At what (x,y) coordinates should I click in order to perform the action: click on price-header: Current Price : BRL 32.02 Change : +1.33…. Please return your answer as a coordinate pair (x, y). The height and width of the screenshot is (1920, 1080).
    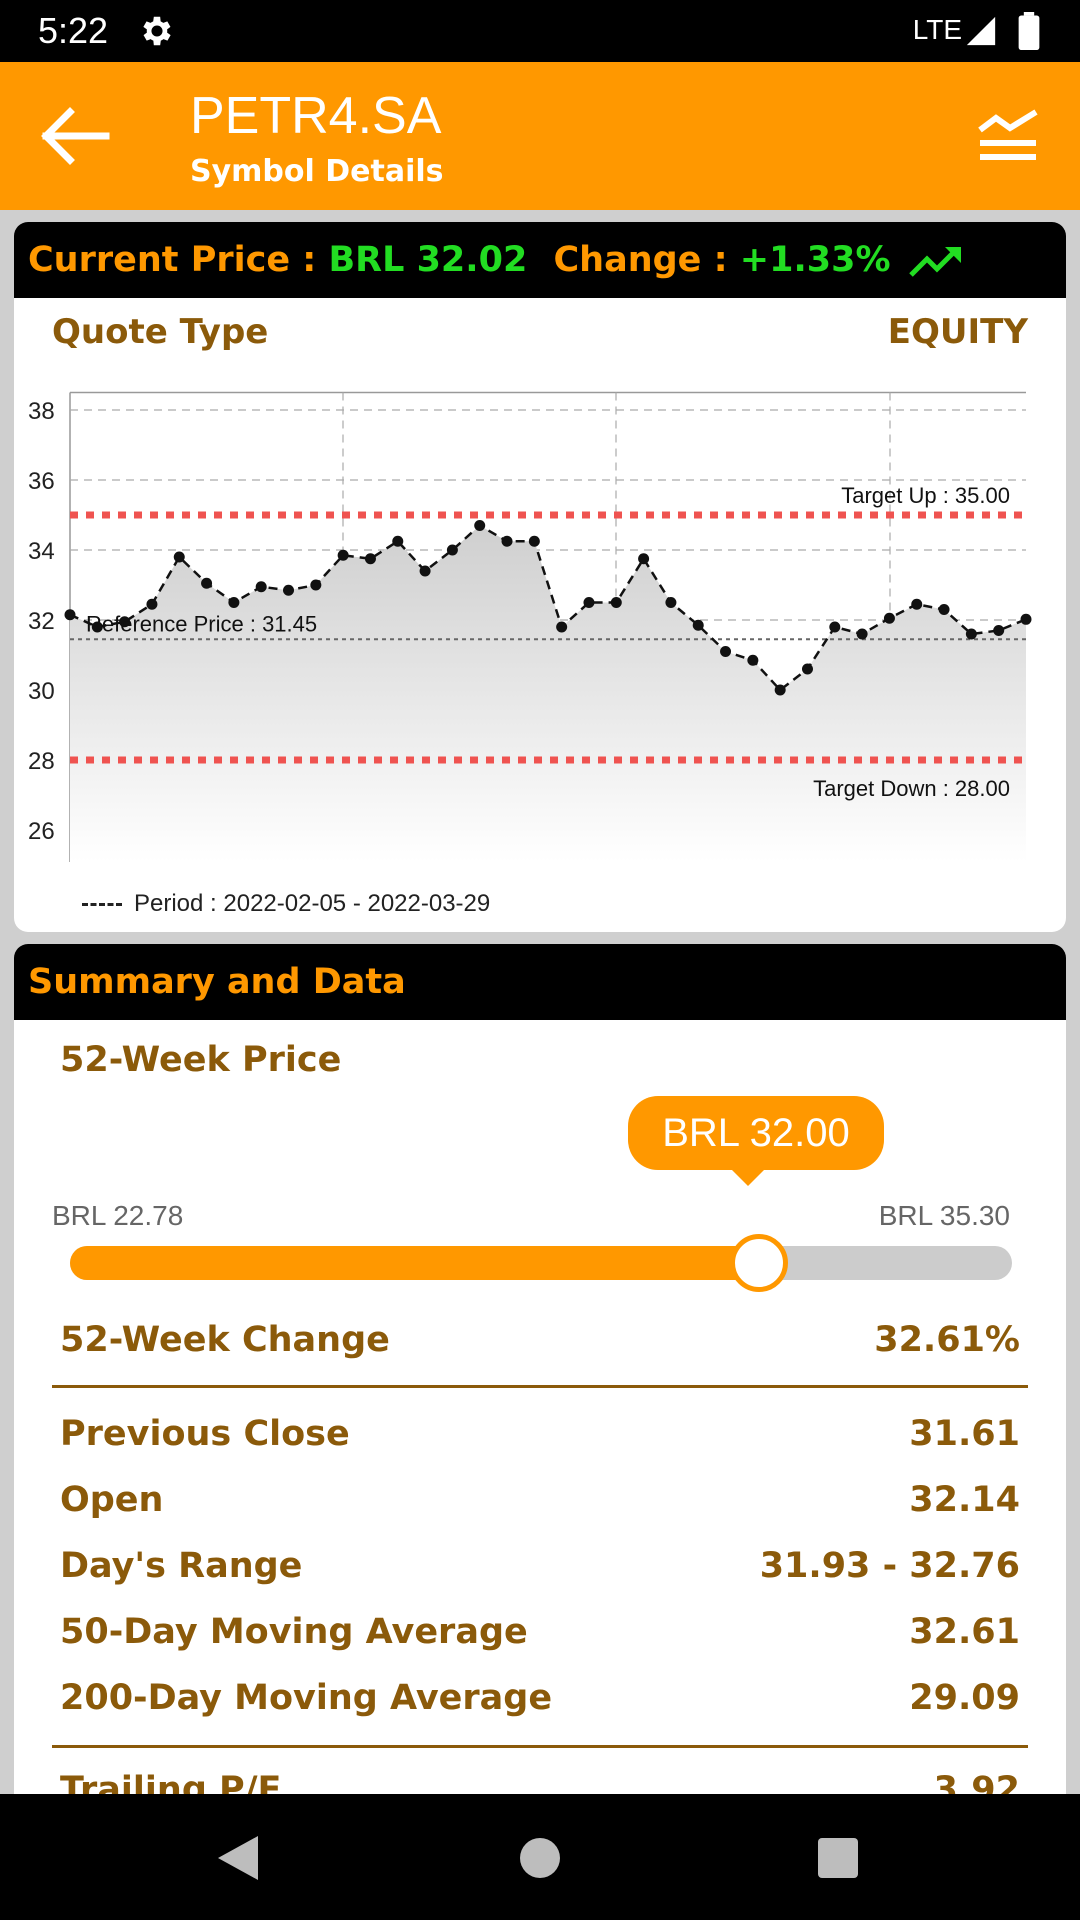
    Looking at the image, I should click on (540, 260).